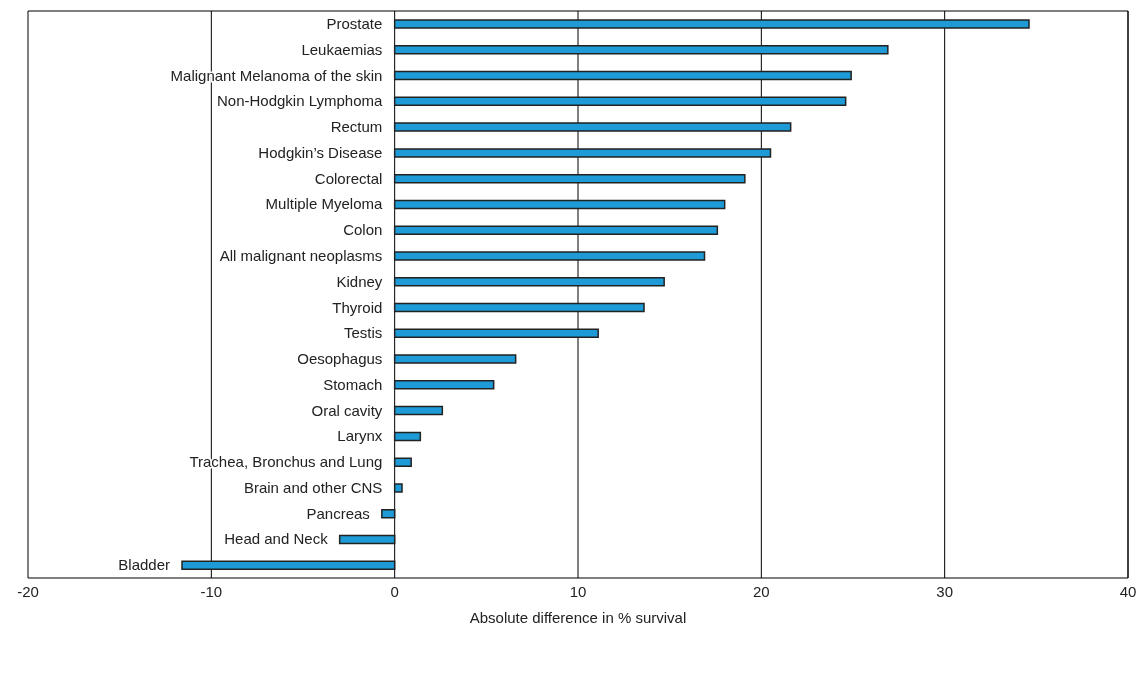  What do you see at coordinates (299, 101) in the screenshot?
I see `y-tick-label: Non-Hodgkin Lymphoma` at bounding box center [299, 101].